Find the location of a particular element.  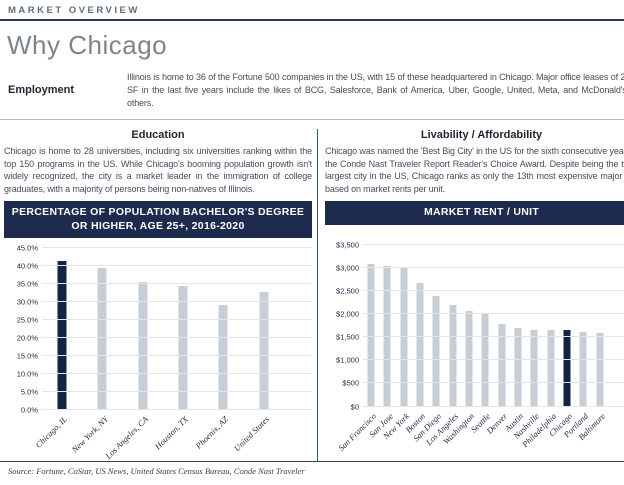

y-tick-label: $2,500 is located at coordinates (347, 291).